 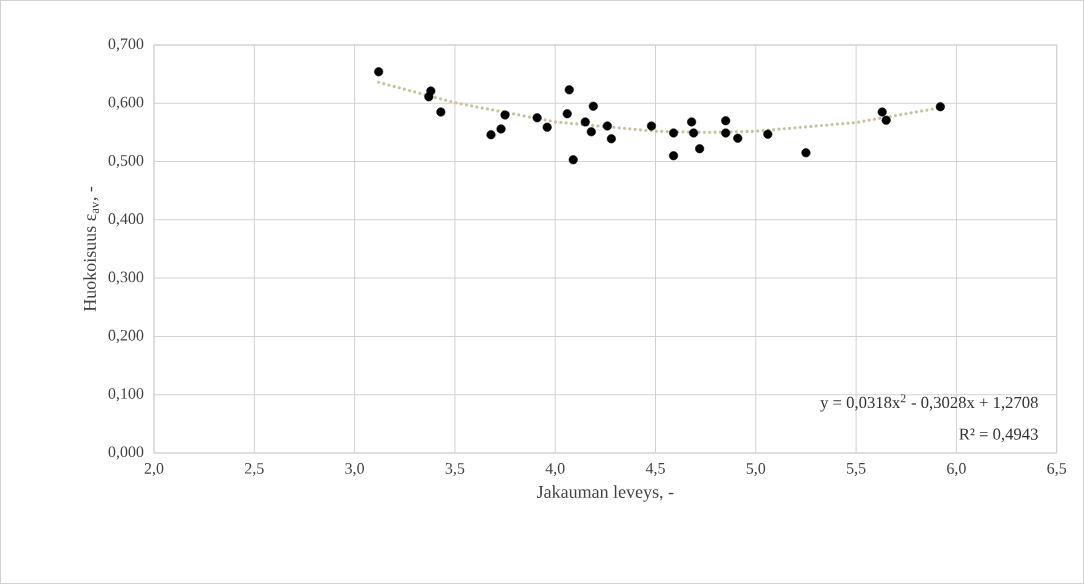 I want to click on y-tick-label: 0,600, so click(x=126, y=103).